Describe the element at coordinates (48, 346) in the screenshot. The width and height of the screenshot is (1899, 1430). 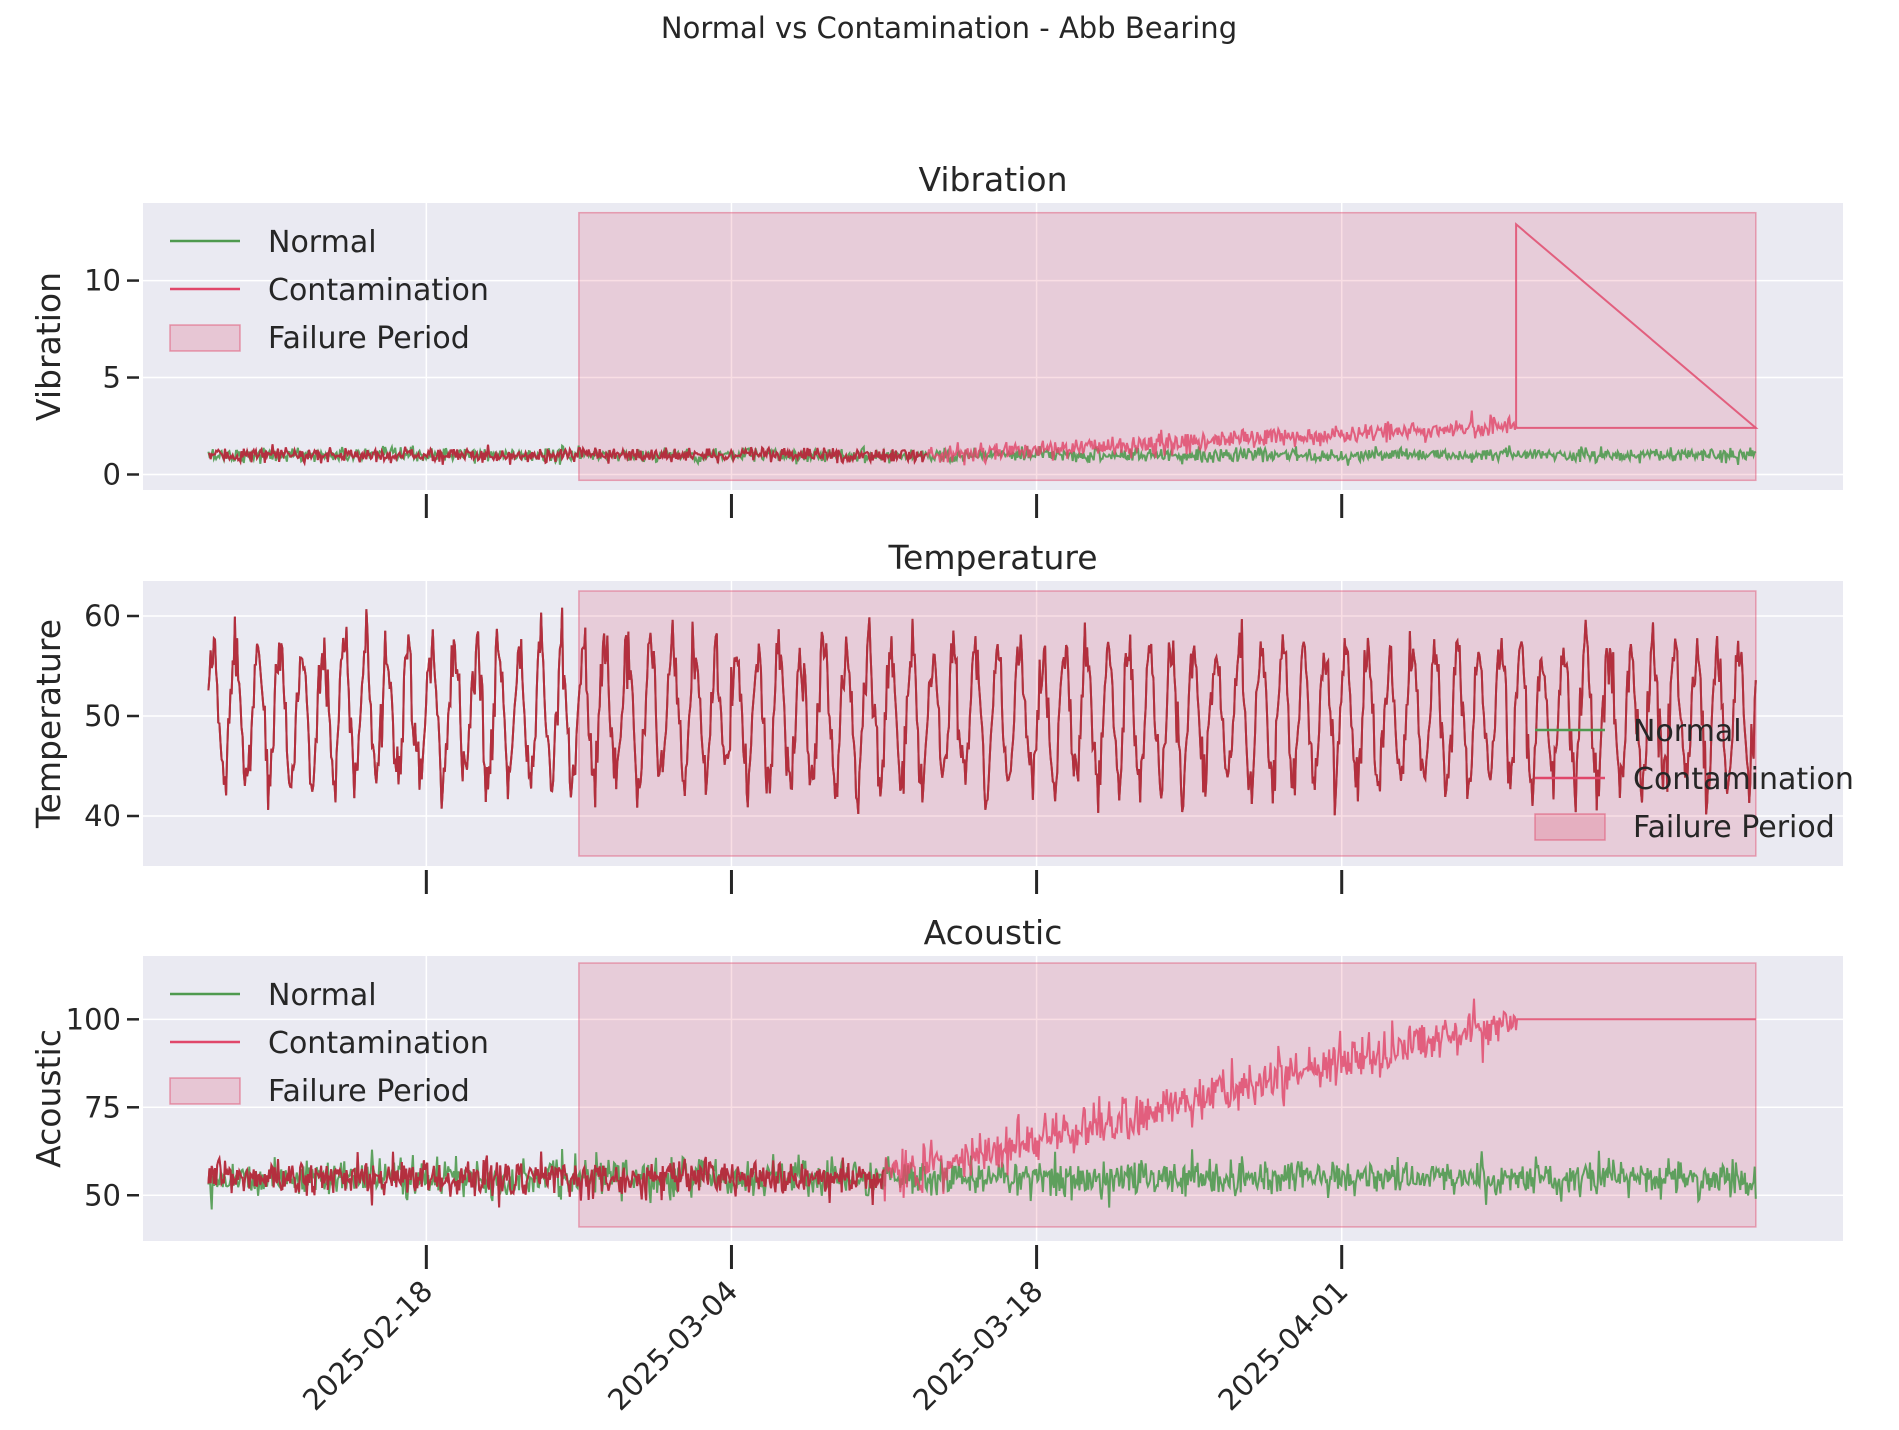
I see `y-axis-label-vibration: Vibration` at that location.